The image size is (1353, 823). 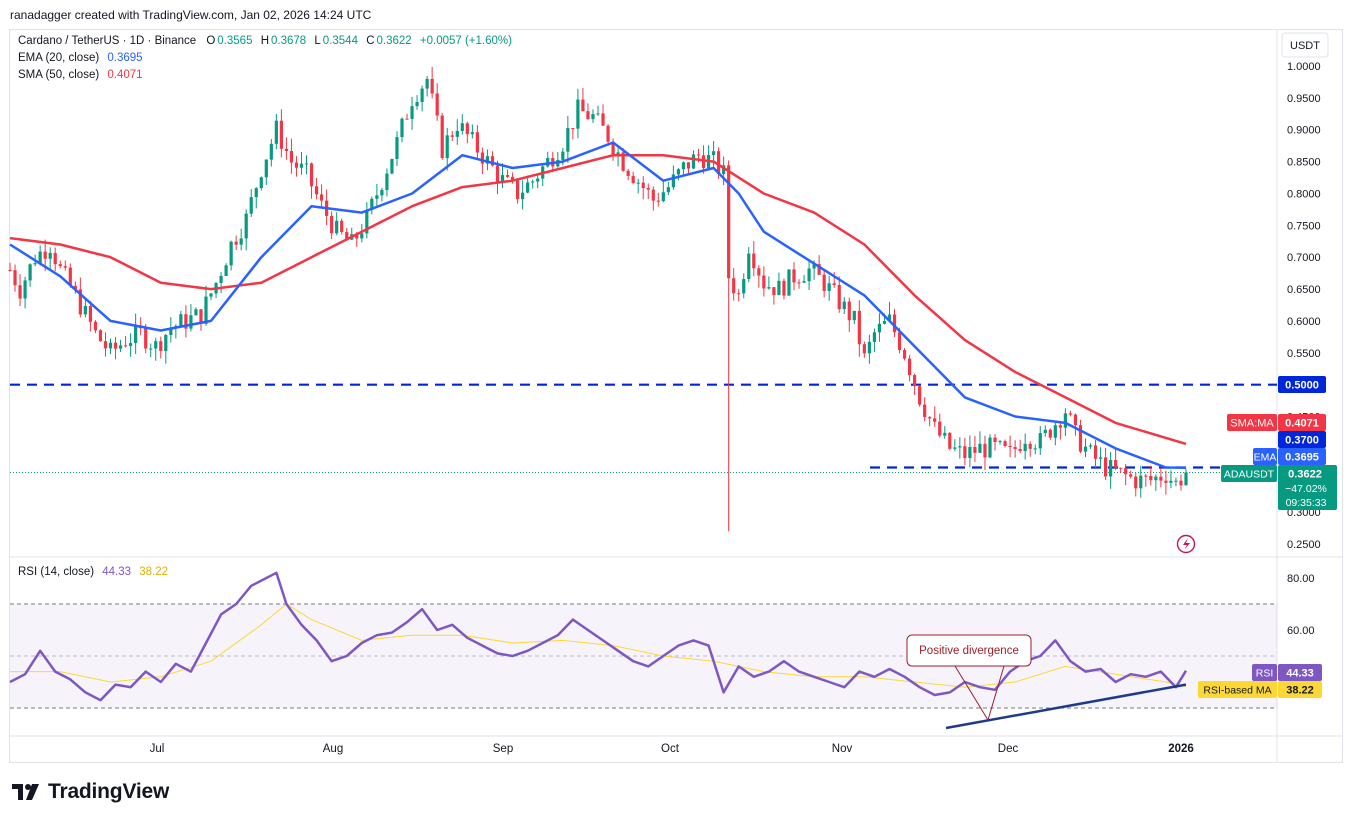 What do you see at coordinates (1301, 631) in the screenshot?
I see `rsi-tick-label: 60.00` at bounding box center [1301, 631].